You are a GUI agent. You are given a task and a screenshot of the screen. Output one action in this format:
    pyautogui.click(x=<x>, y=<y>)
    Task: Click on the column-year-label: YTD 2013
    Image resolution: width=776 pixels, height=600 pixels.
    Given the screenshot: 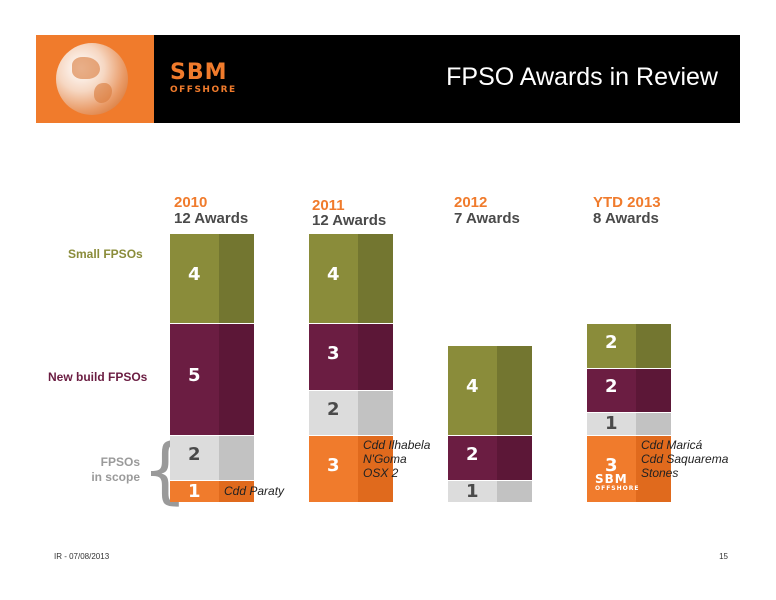 What is the action you would take?
    pyautogui.click(x=627, y=202)
    